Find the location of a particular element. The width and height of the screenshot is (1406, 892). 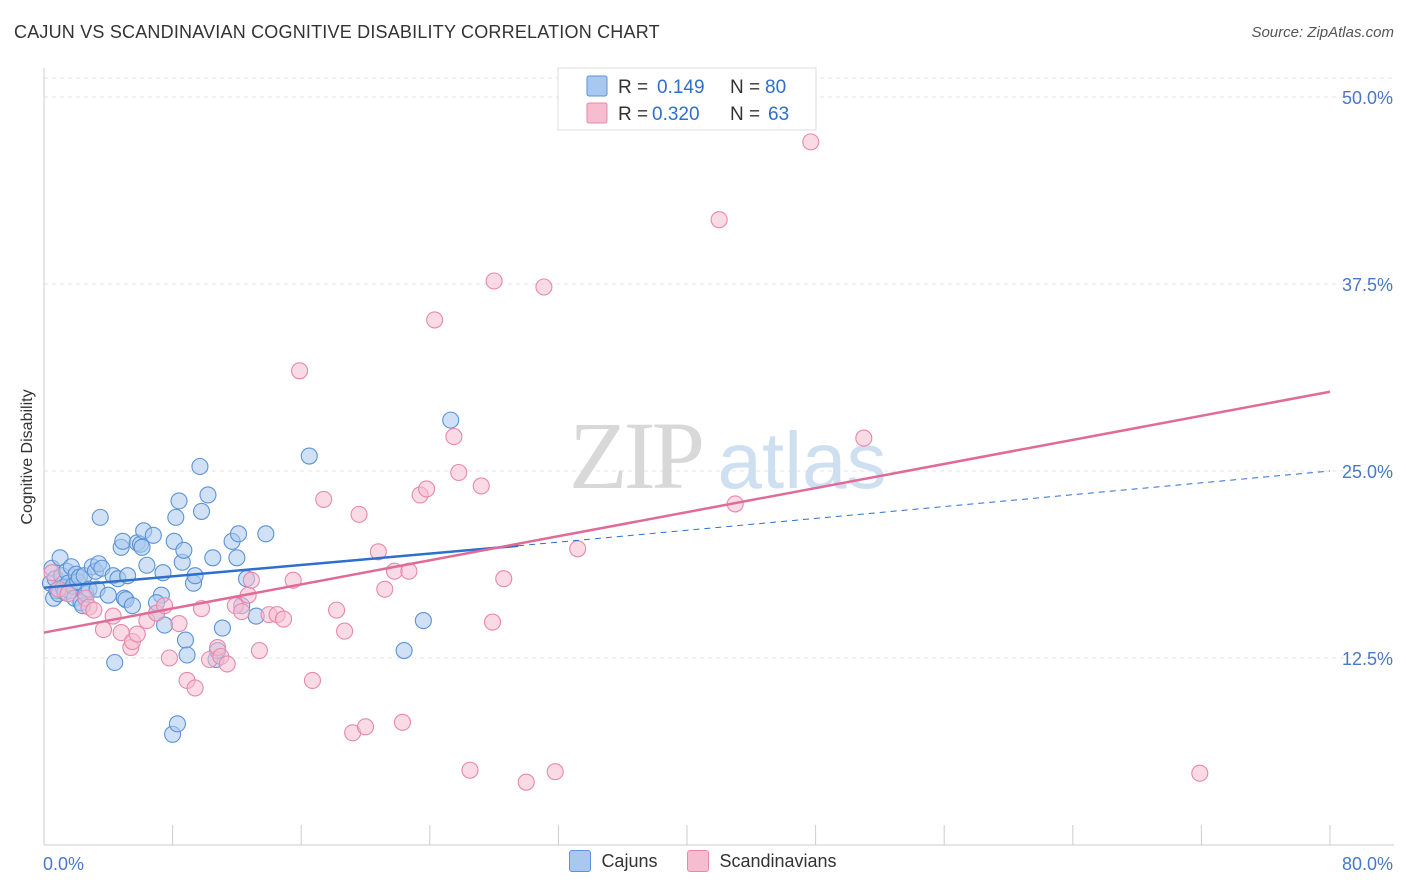

trend-line-cajuns is located at coordinates (281, 566).